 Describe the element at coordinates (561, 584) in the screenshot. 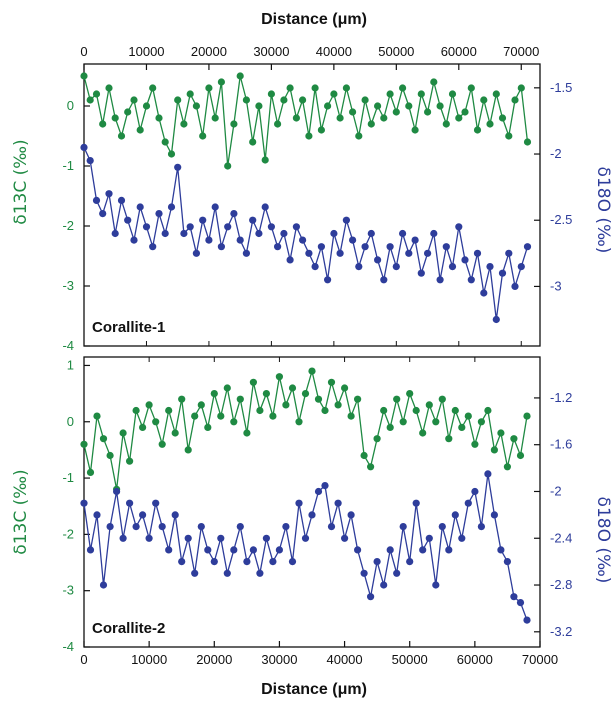

I see `y-right-tick-label: -2.8` at that location.